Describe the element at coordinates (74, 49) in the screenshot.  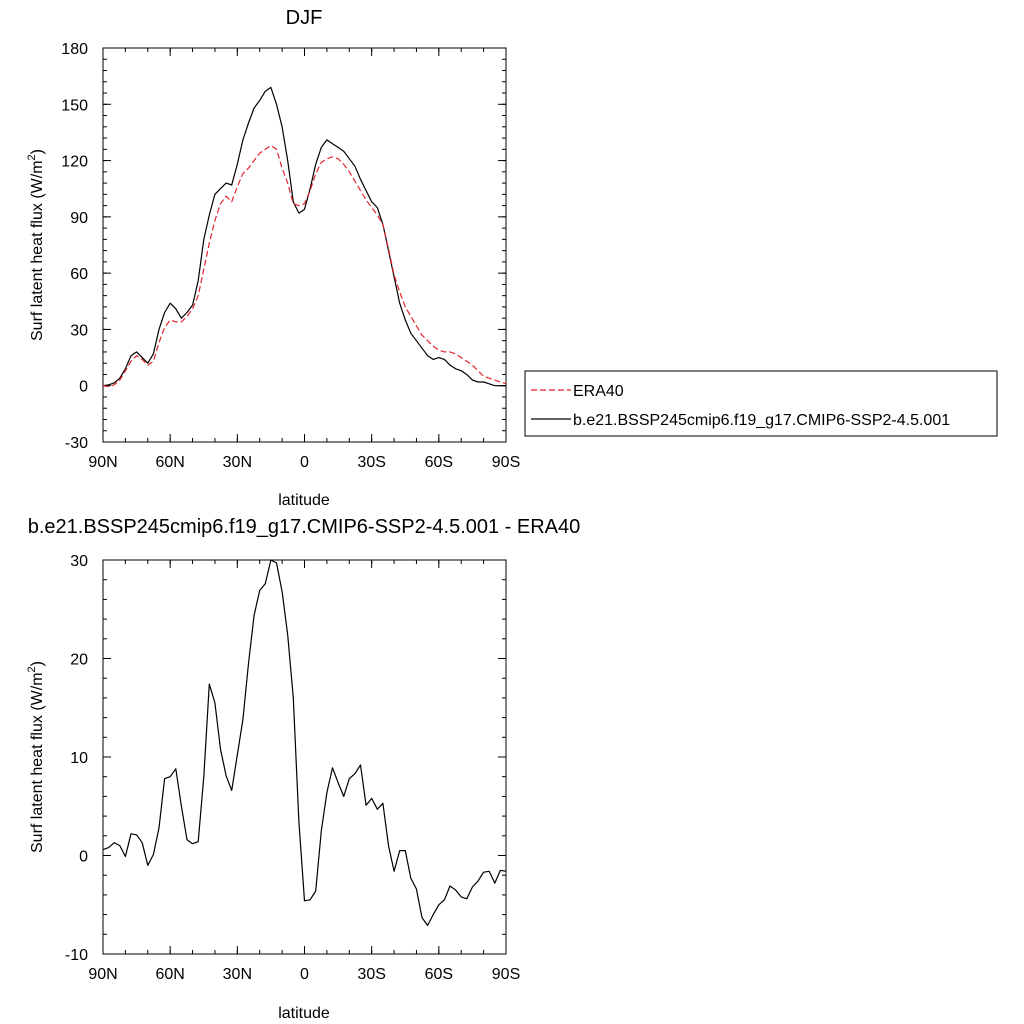
I see `y-tick-label: 180` at that location.